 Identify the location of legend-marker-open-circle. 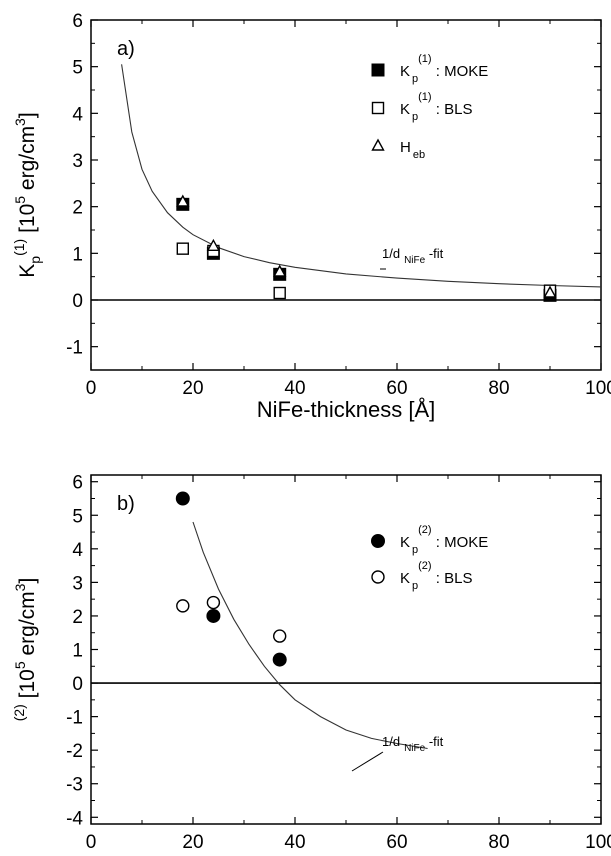
(378, 577).